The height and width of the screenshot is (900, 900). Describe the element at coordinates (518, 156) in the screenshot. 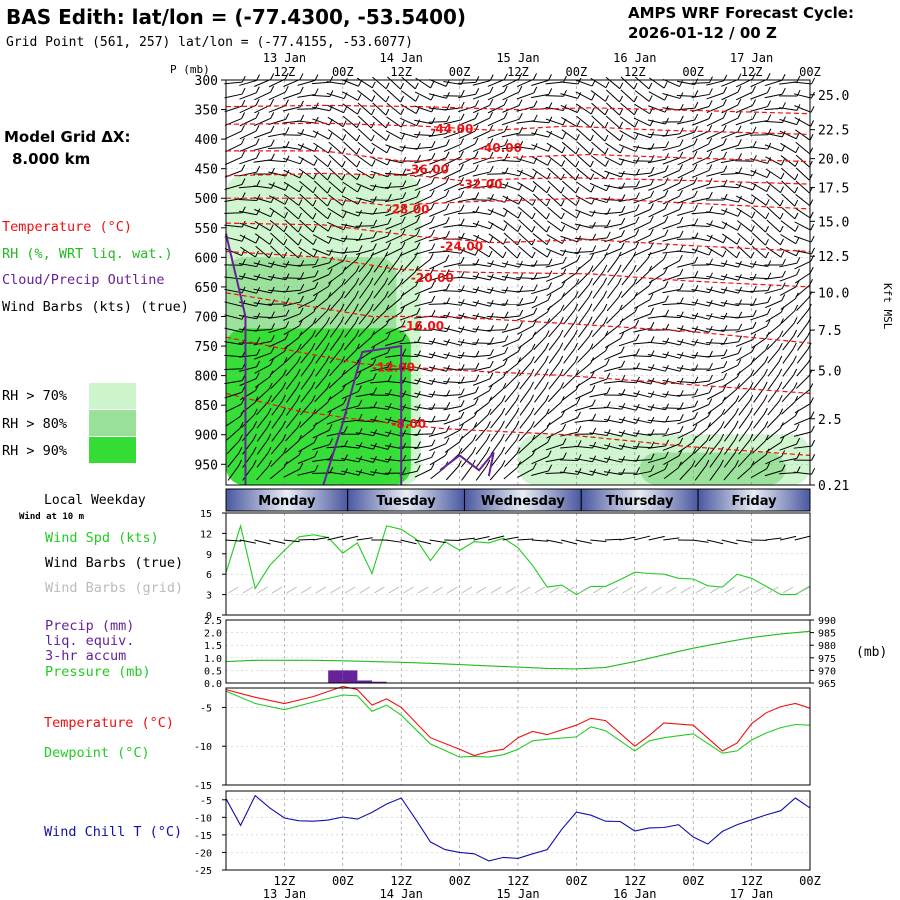

I see `temperature-contour` at that location.